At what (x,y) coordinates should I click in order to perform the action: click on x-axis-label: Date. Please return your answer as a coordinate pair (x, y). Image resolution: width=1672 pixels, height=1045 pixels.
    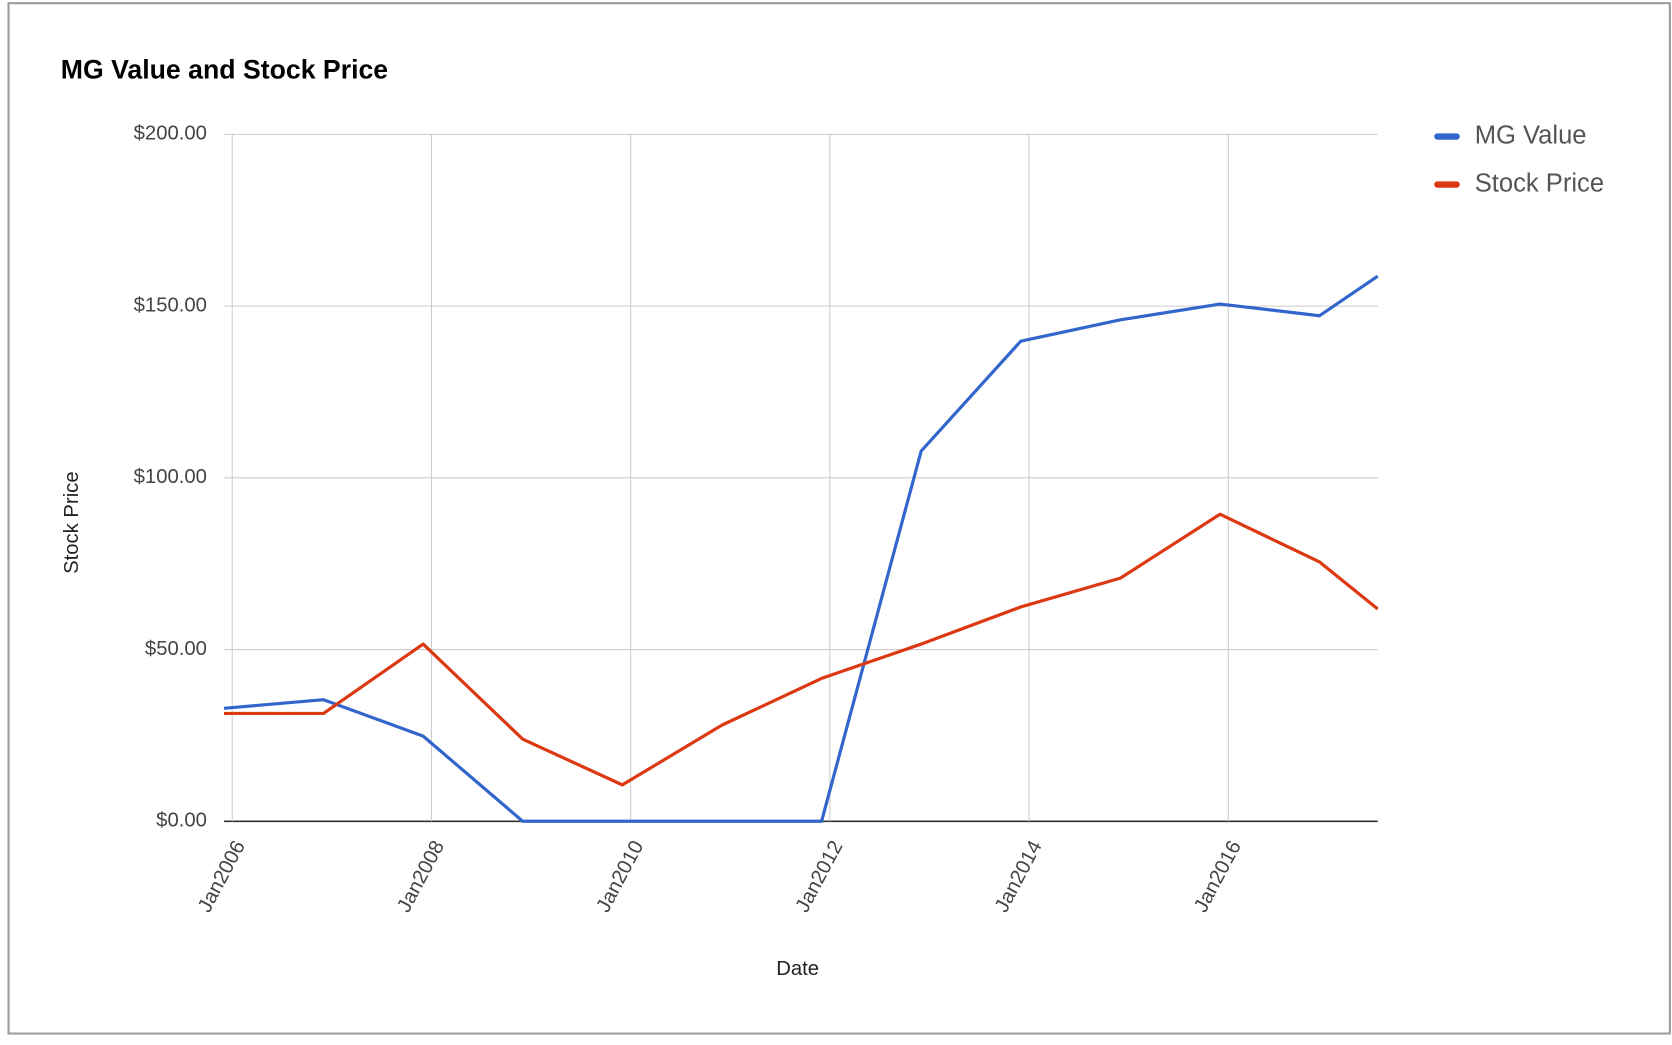
    Looking at the image, I should click on (797, 969).